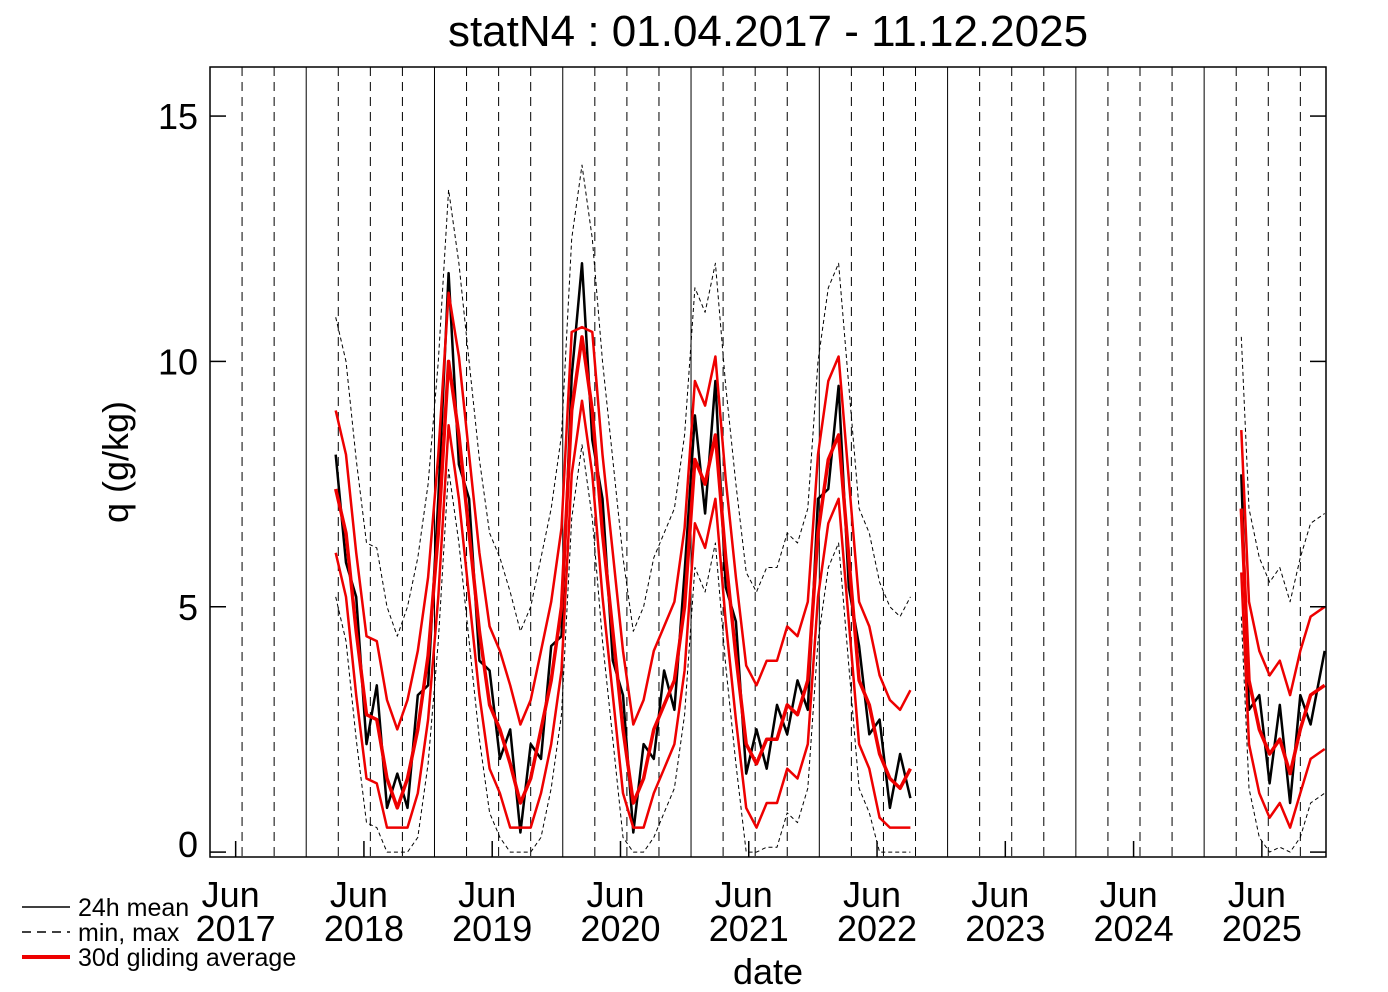 The height and width of the screenshot is (992, 1388). Describe the element at coordinates (178, 361) in the screenshot. I see `y-tick-label: 10` at that location.